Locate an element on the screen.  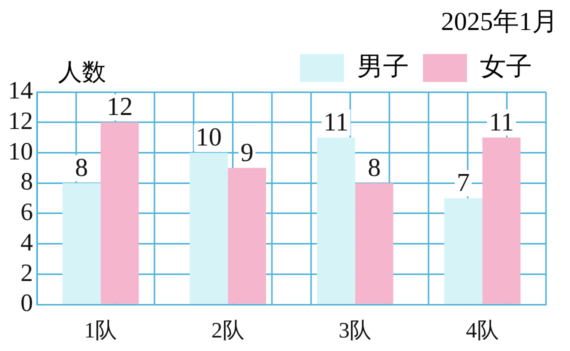
chart-title: 2025年1月 is located at coordinates (499, 22).